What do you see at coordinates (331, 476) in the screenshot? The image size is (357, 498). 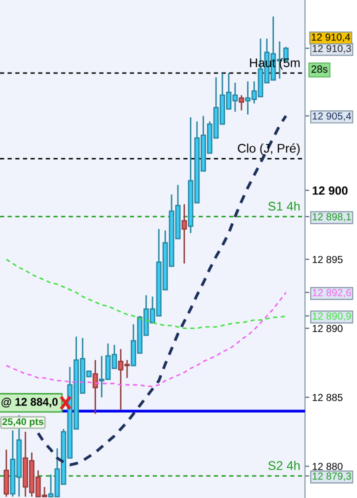 I see `y-tick-label: 12 879,3` at bounding box center [331, 476].